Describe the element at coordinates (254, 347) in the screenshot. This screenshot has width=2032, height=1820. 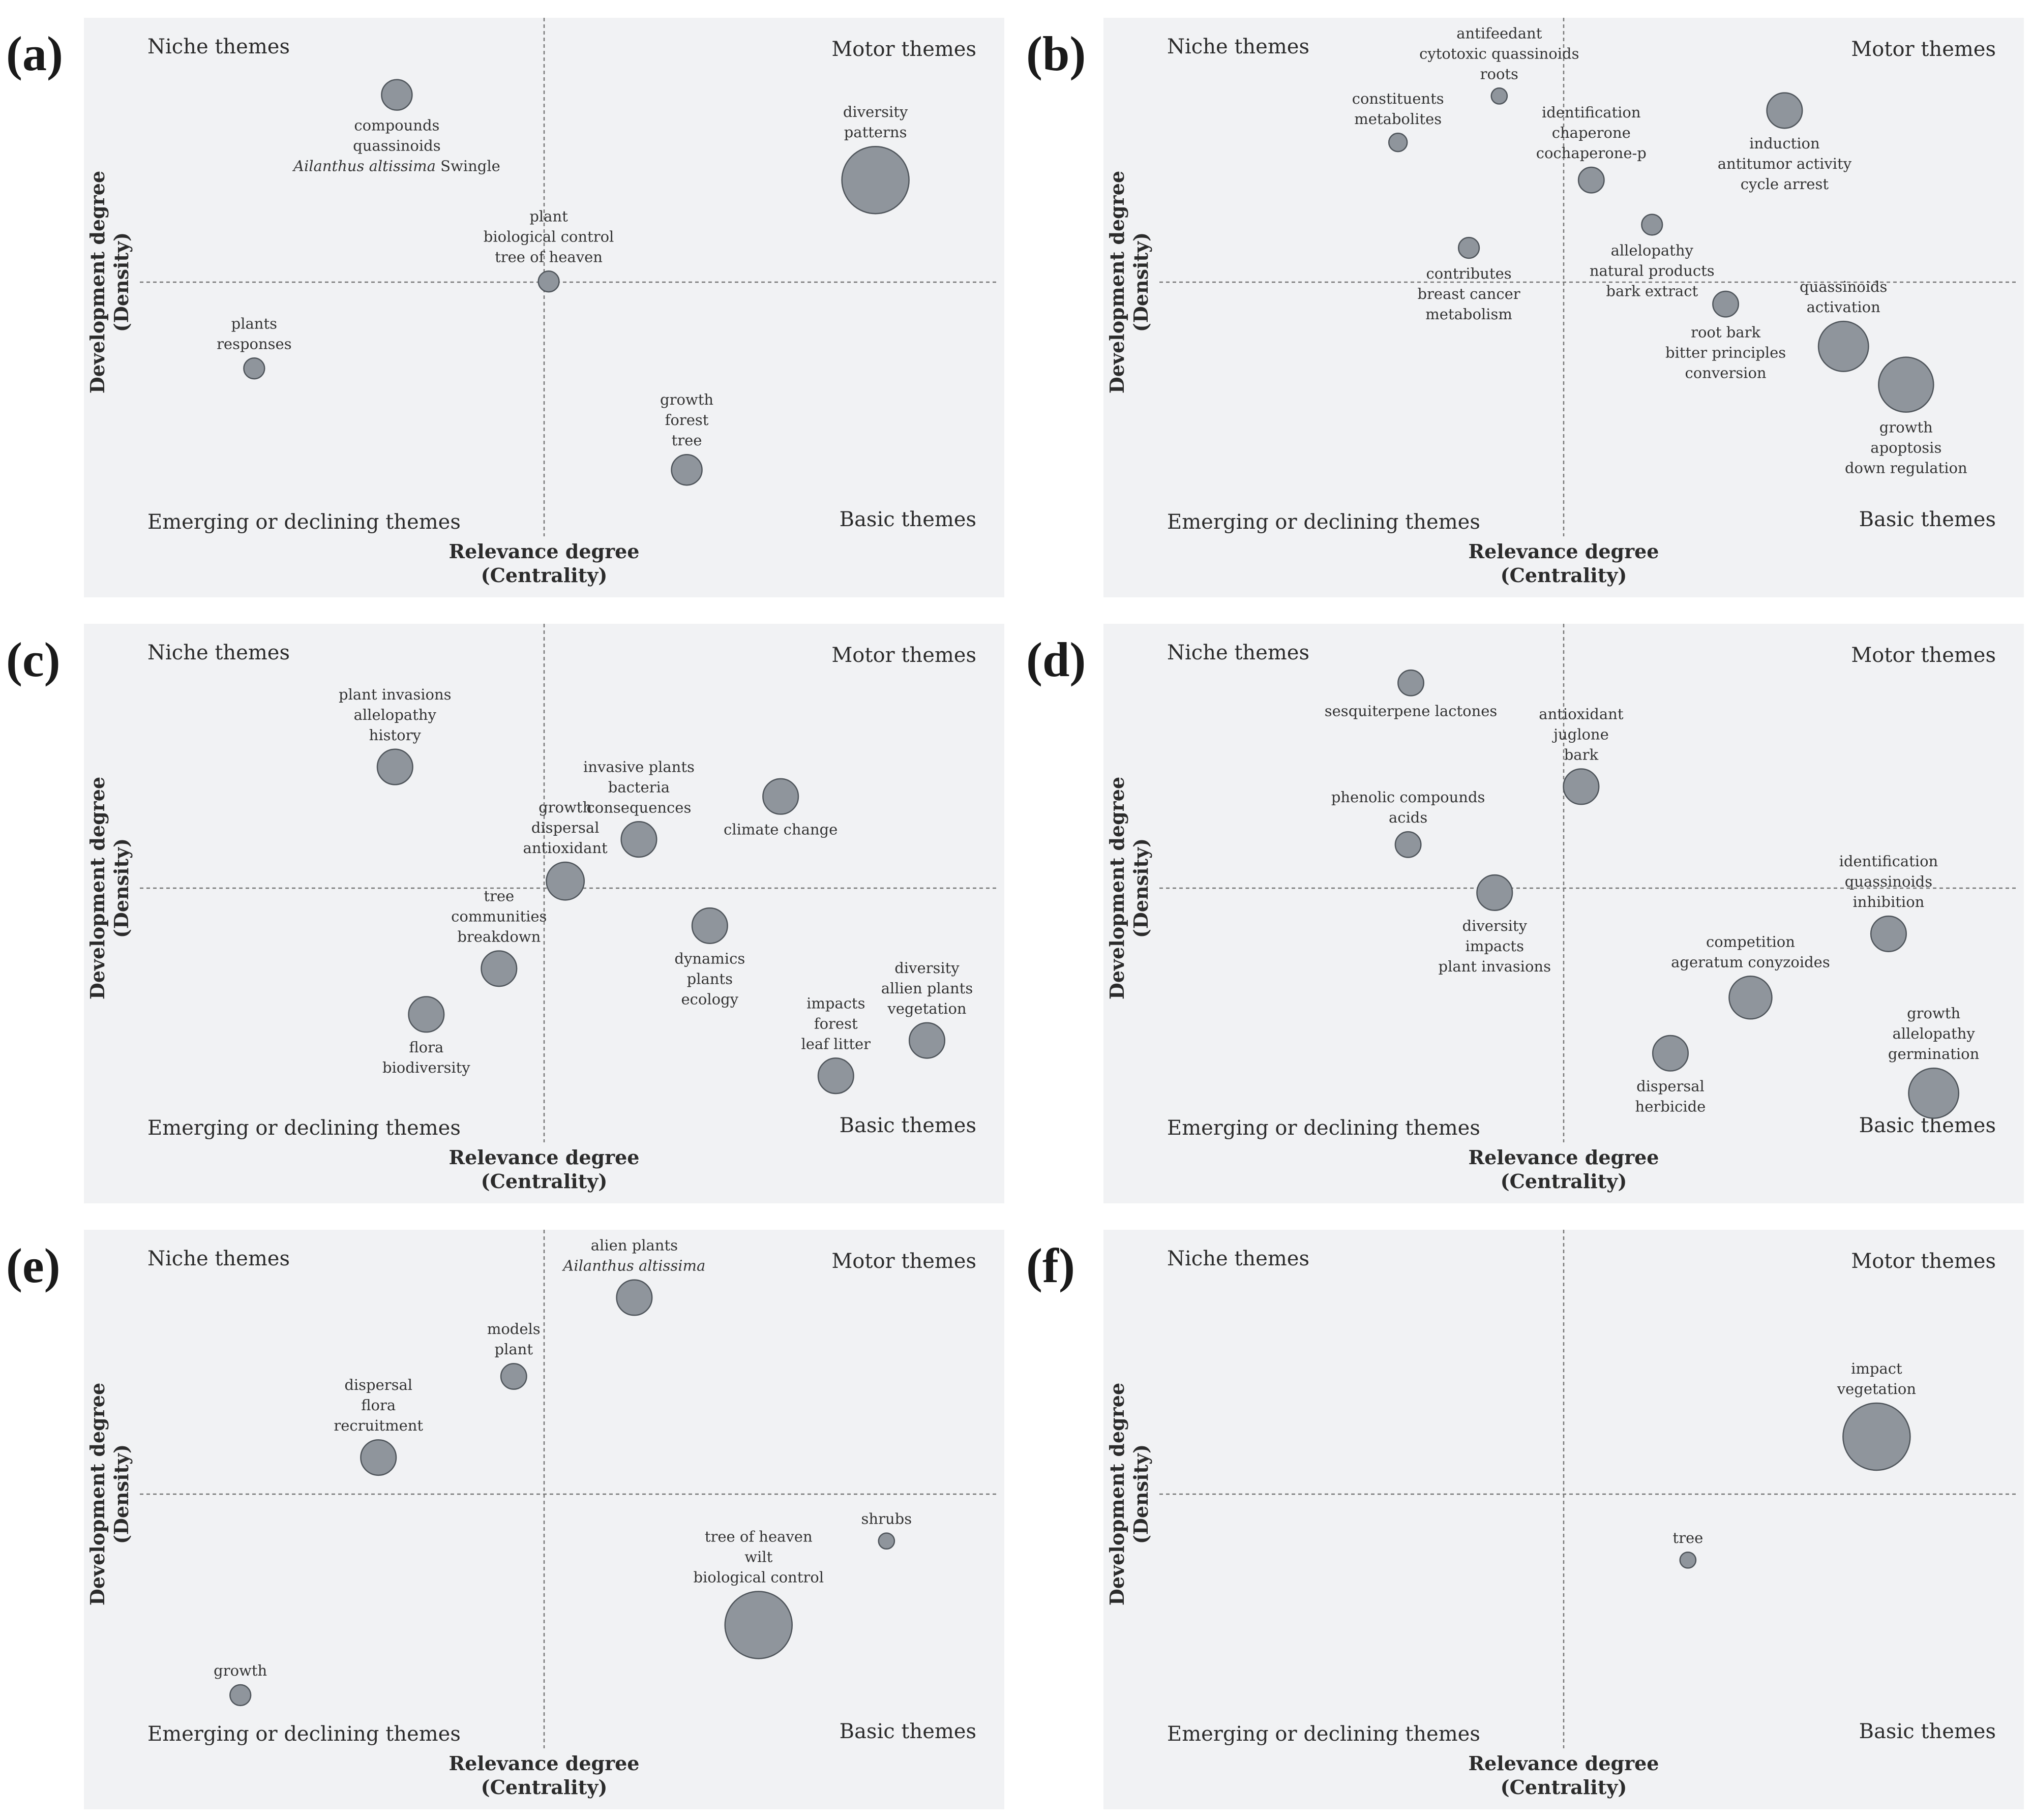
I see `cluster-4: plants responses` at that location.